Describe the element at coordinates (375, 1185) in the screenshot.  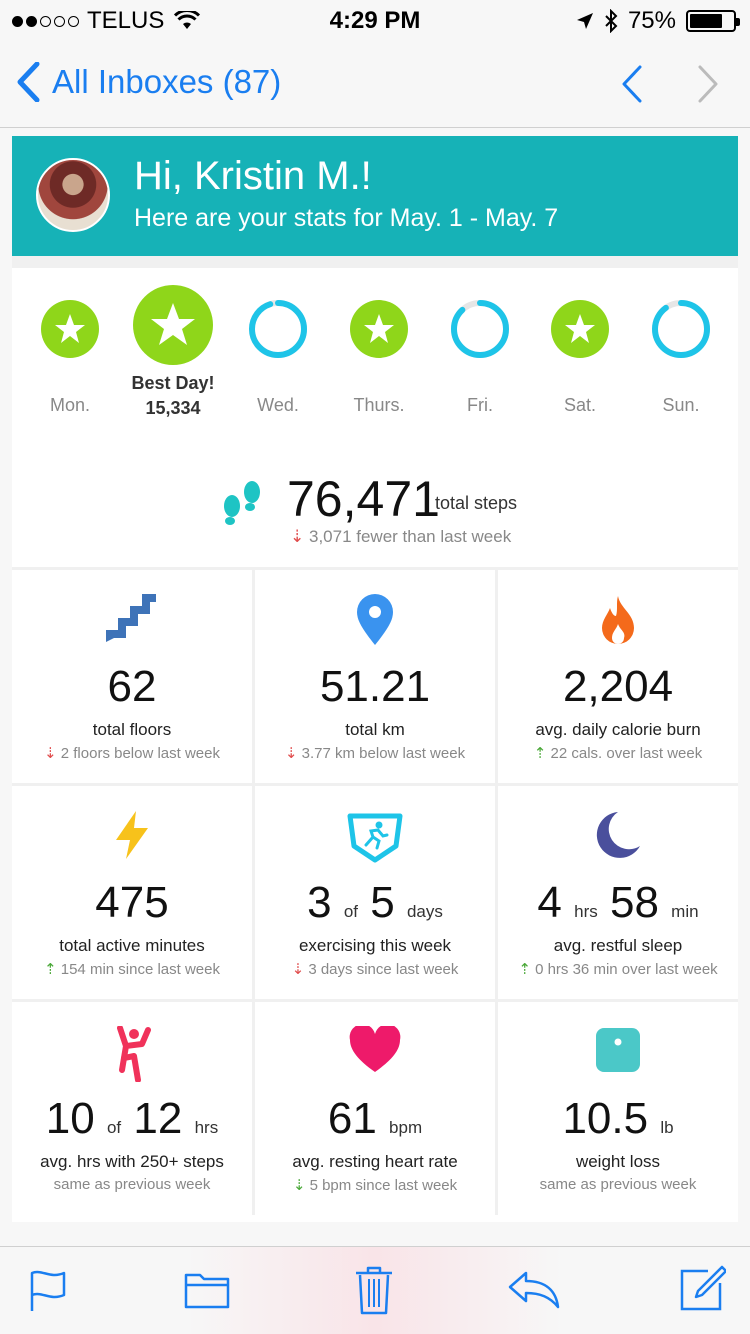
I see `stat-change: ⇣ 5 bpm since last week` at that location.